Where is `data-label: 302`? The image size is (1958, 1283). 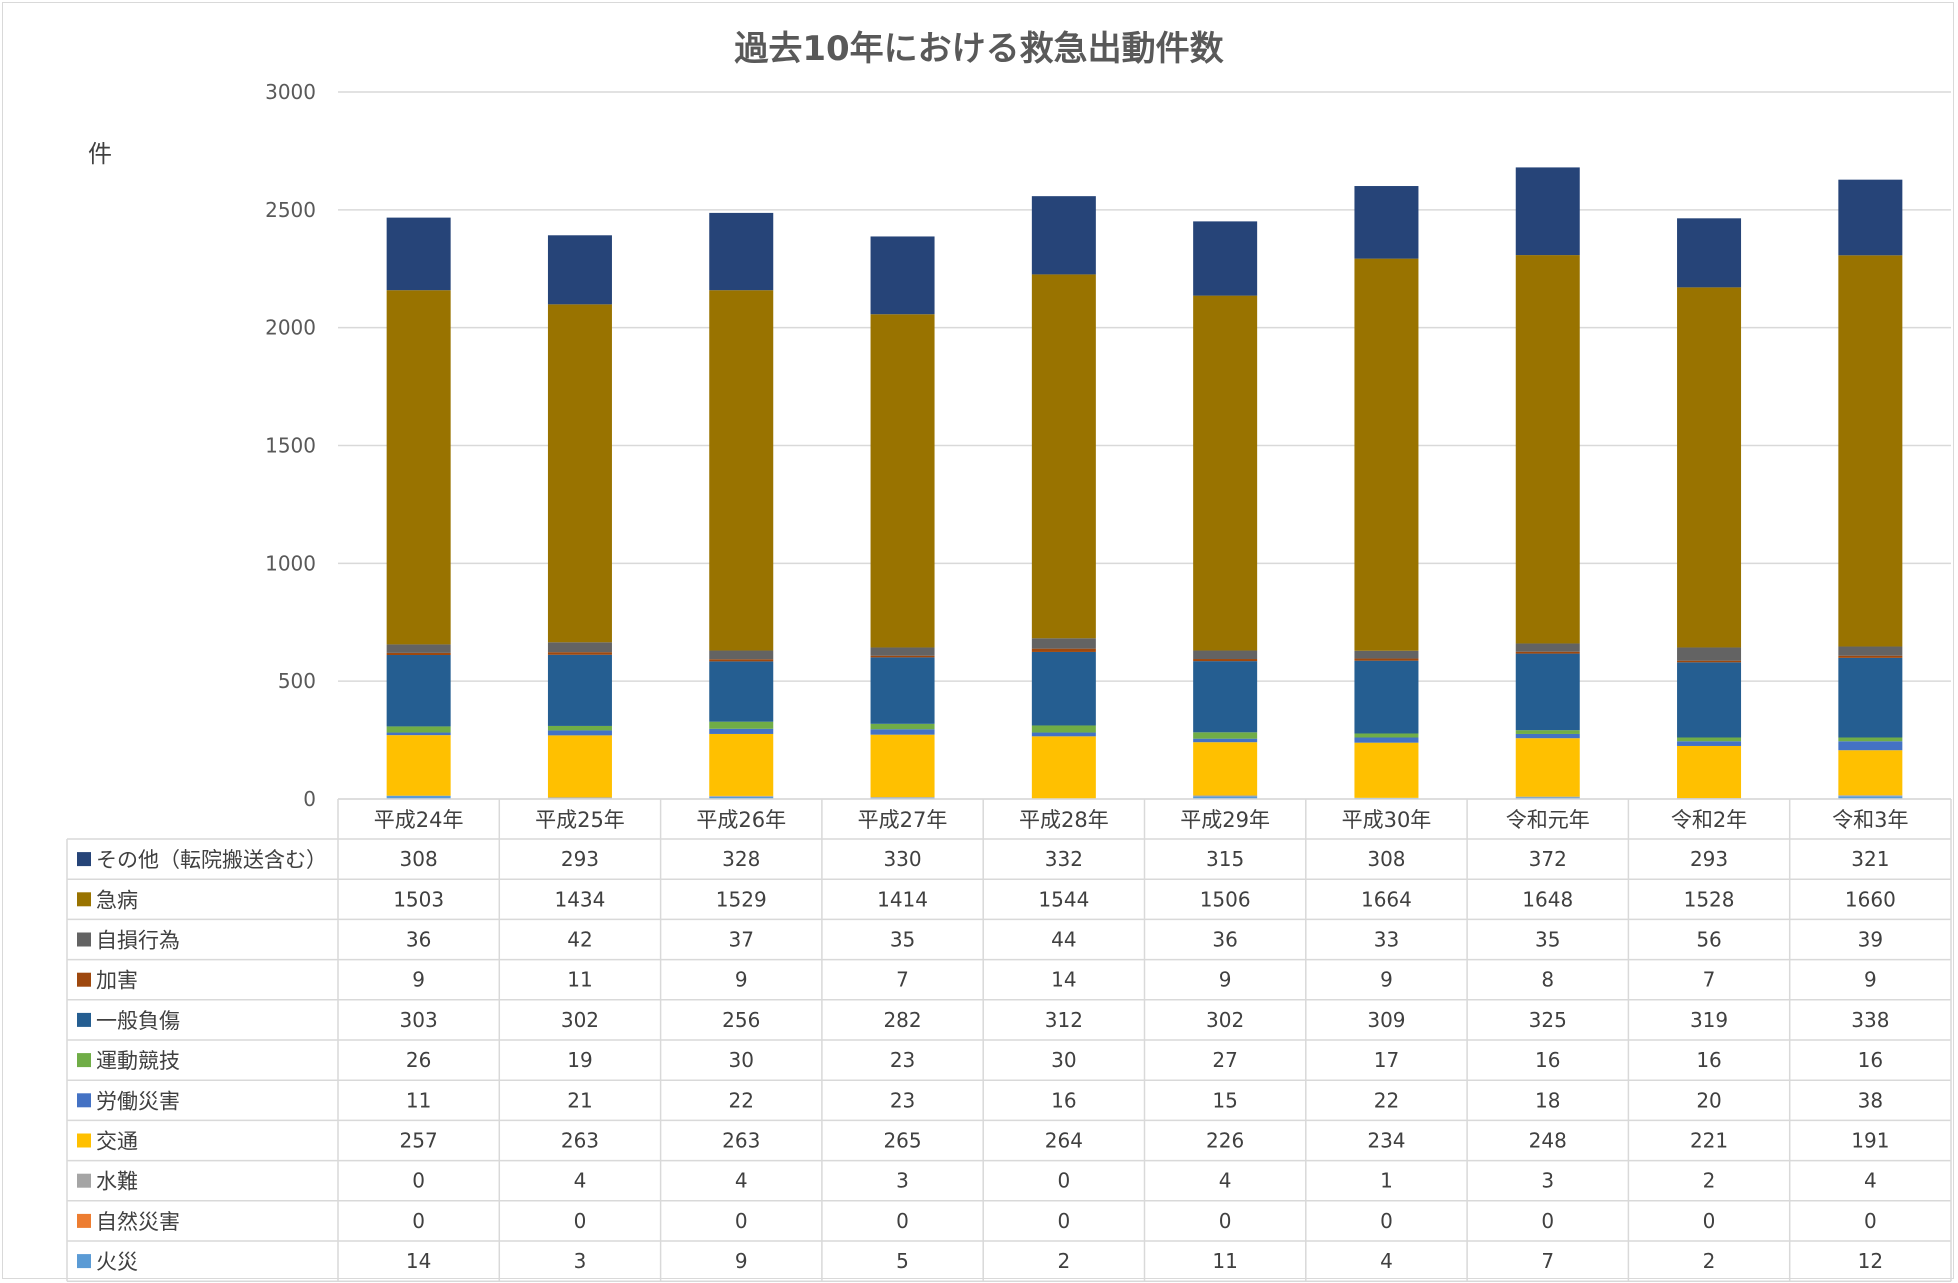 data-label: 302 is located at coordinates (580, 1020).